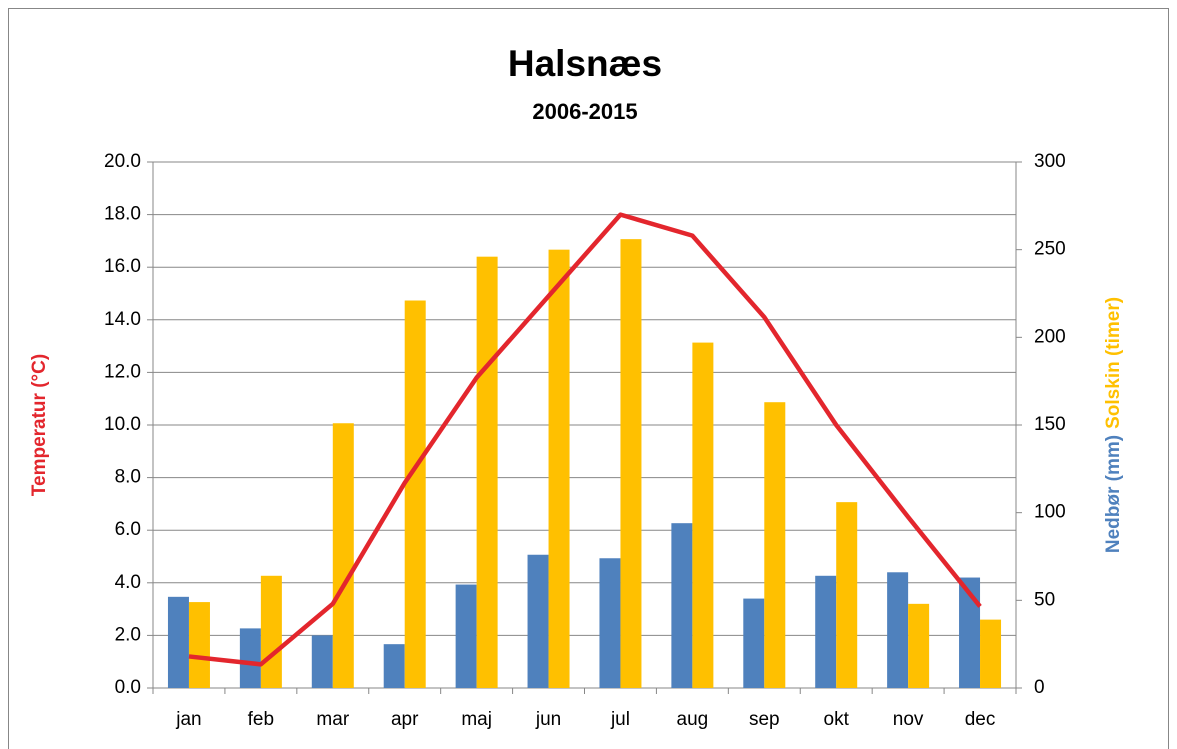 The height and width of the screenshot is (749, 1177). Describe the element at coordinates (980, 719) in the screenshot. I see `x-tick-label: dec` at that location.